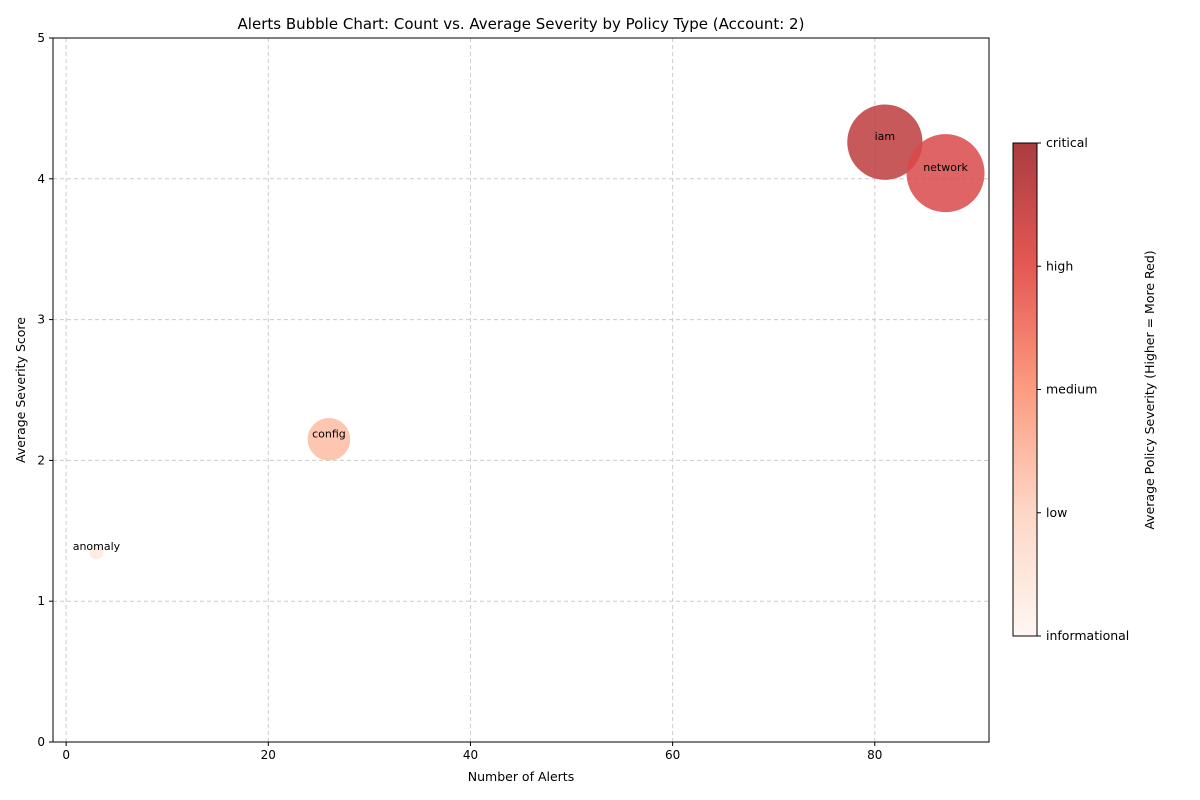  Describe the element at coordinates (41, 601) in the screenshot. I see `y-tick-label: 1` at that location.